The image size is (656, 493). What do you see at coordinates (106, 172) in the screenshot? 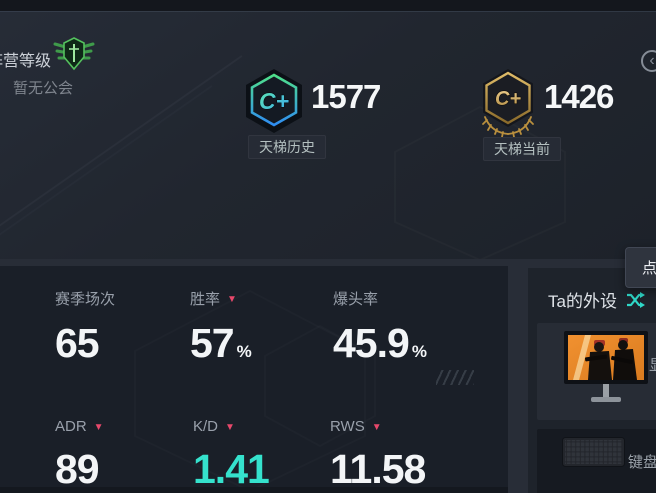
I see `banner-streak-decoration` at bounding box center [106, 172].